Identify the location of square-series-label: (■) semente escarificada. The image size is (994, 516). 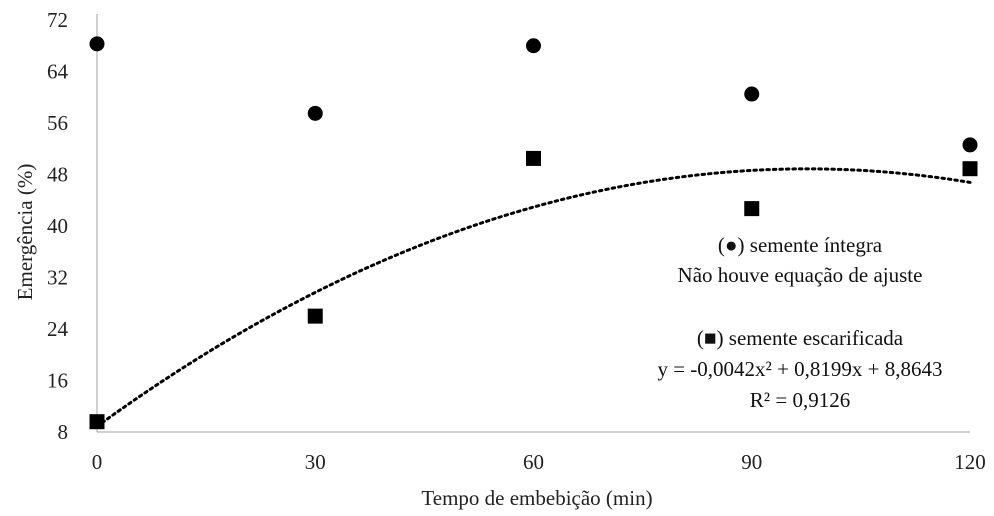
(800, 338).